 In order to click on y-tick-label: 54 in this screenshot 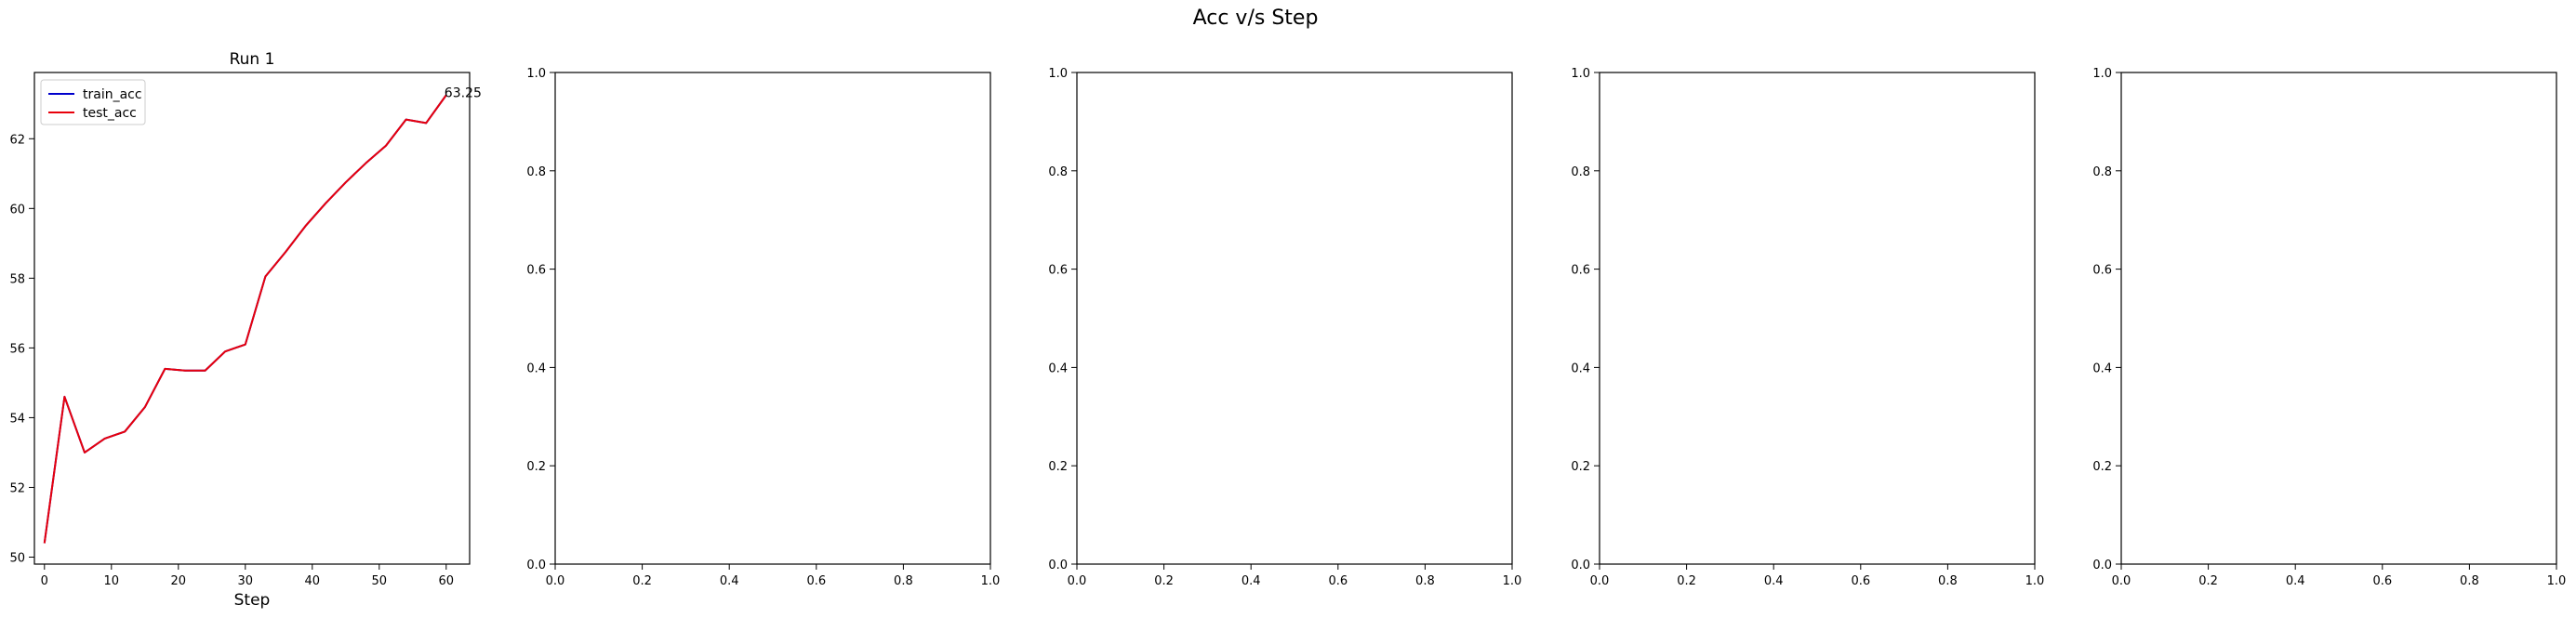, I will do `click(17, 419)`.